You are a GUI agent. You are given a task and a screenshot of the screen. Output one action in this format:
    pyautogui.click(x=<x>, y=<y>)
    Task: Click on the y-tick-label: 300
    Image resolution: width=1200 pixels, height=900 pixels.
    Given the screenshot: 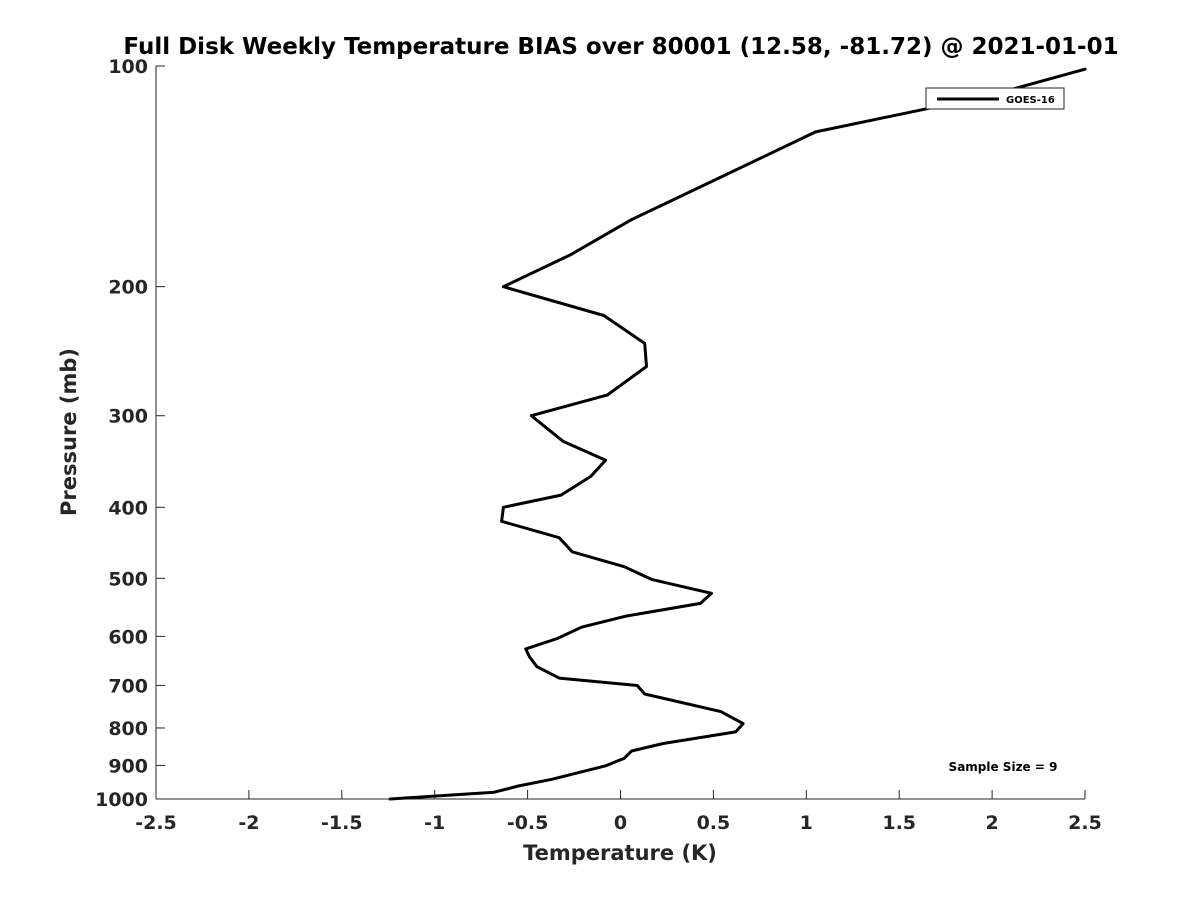 What is the action you would take?
    pyautogui.click(x=128, y=417)
    